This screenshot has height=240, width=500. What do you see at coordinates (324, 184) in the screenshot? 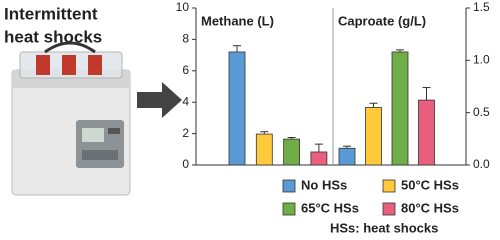
I see `legend-label: No HSs` at bounding box center [324, 184].